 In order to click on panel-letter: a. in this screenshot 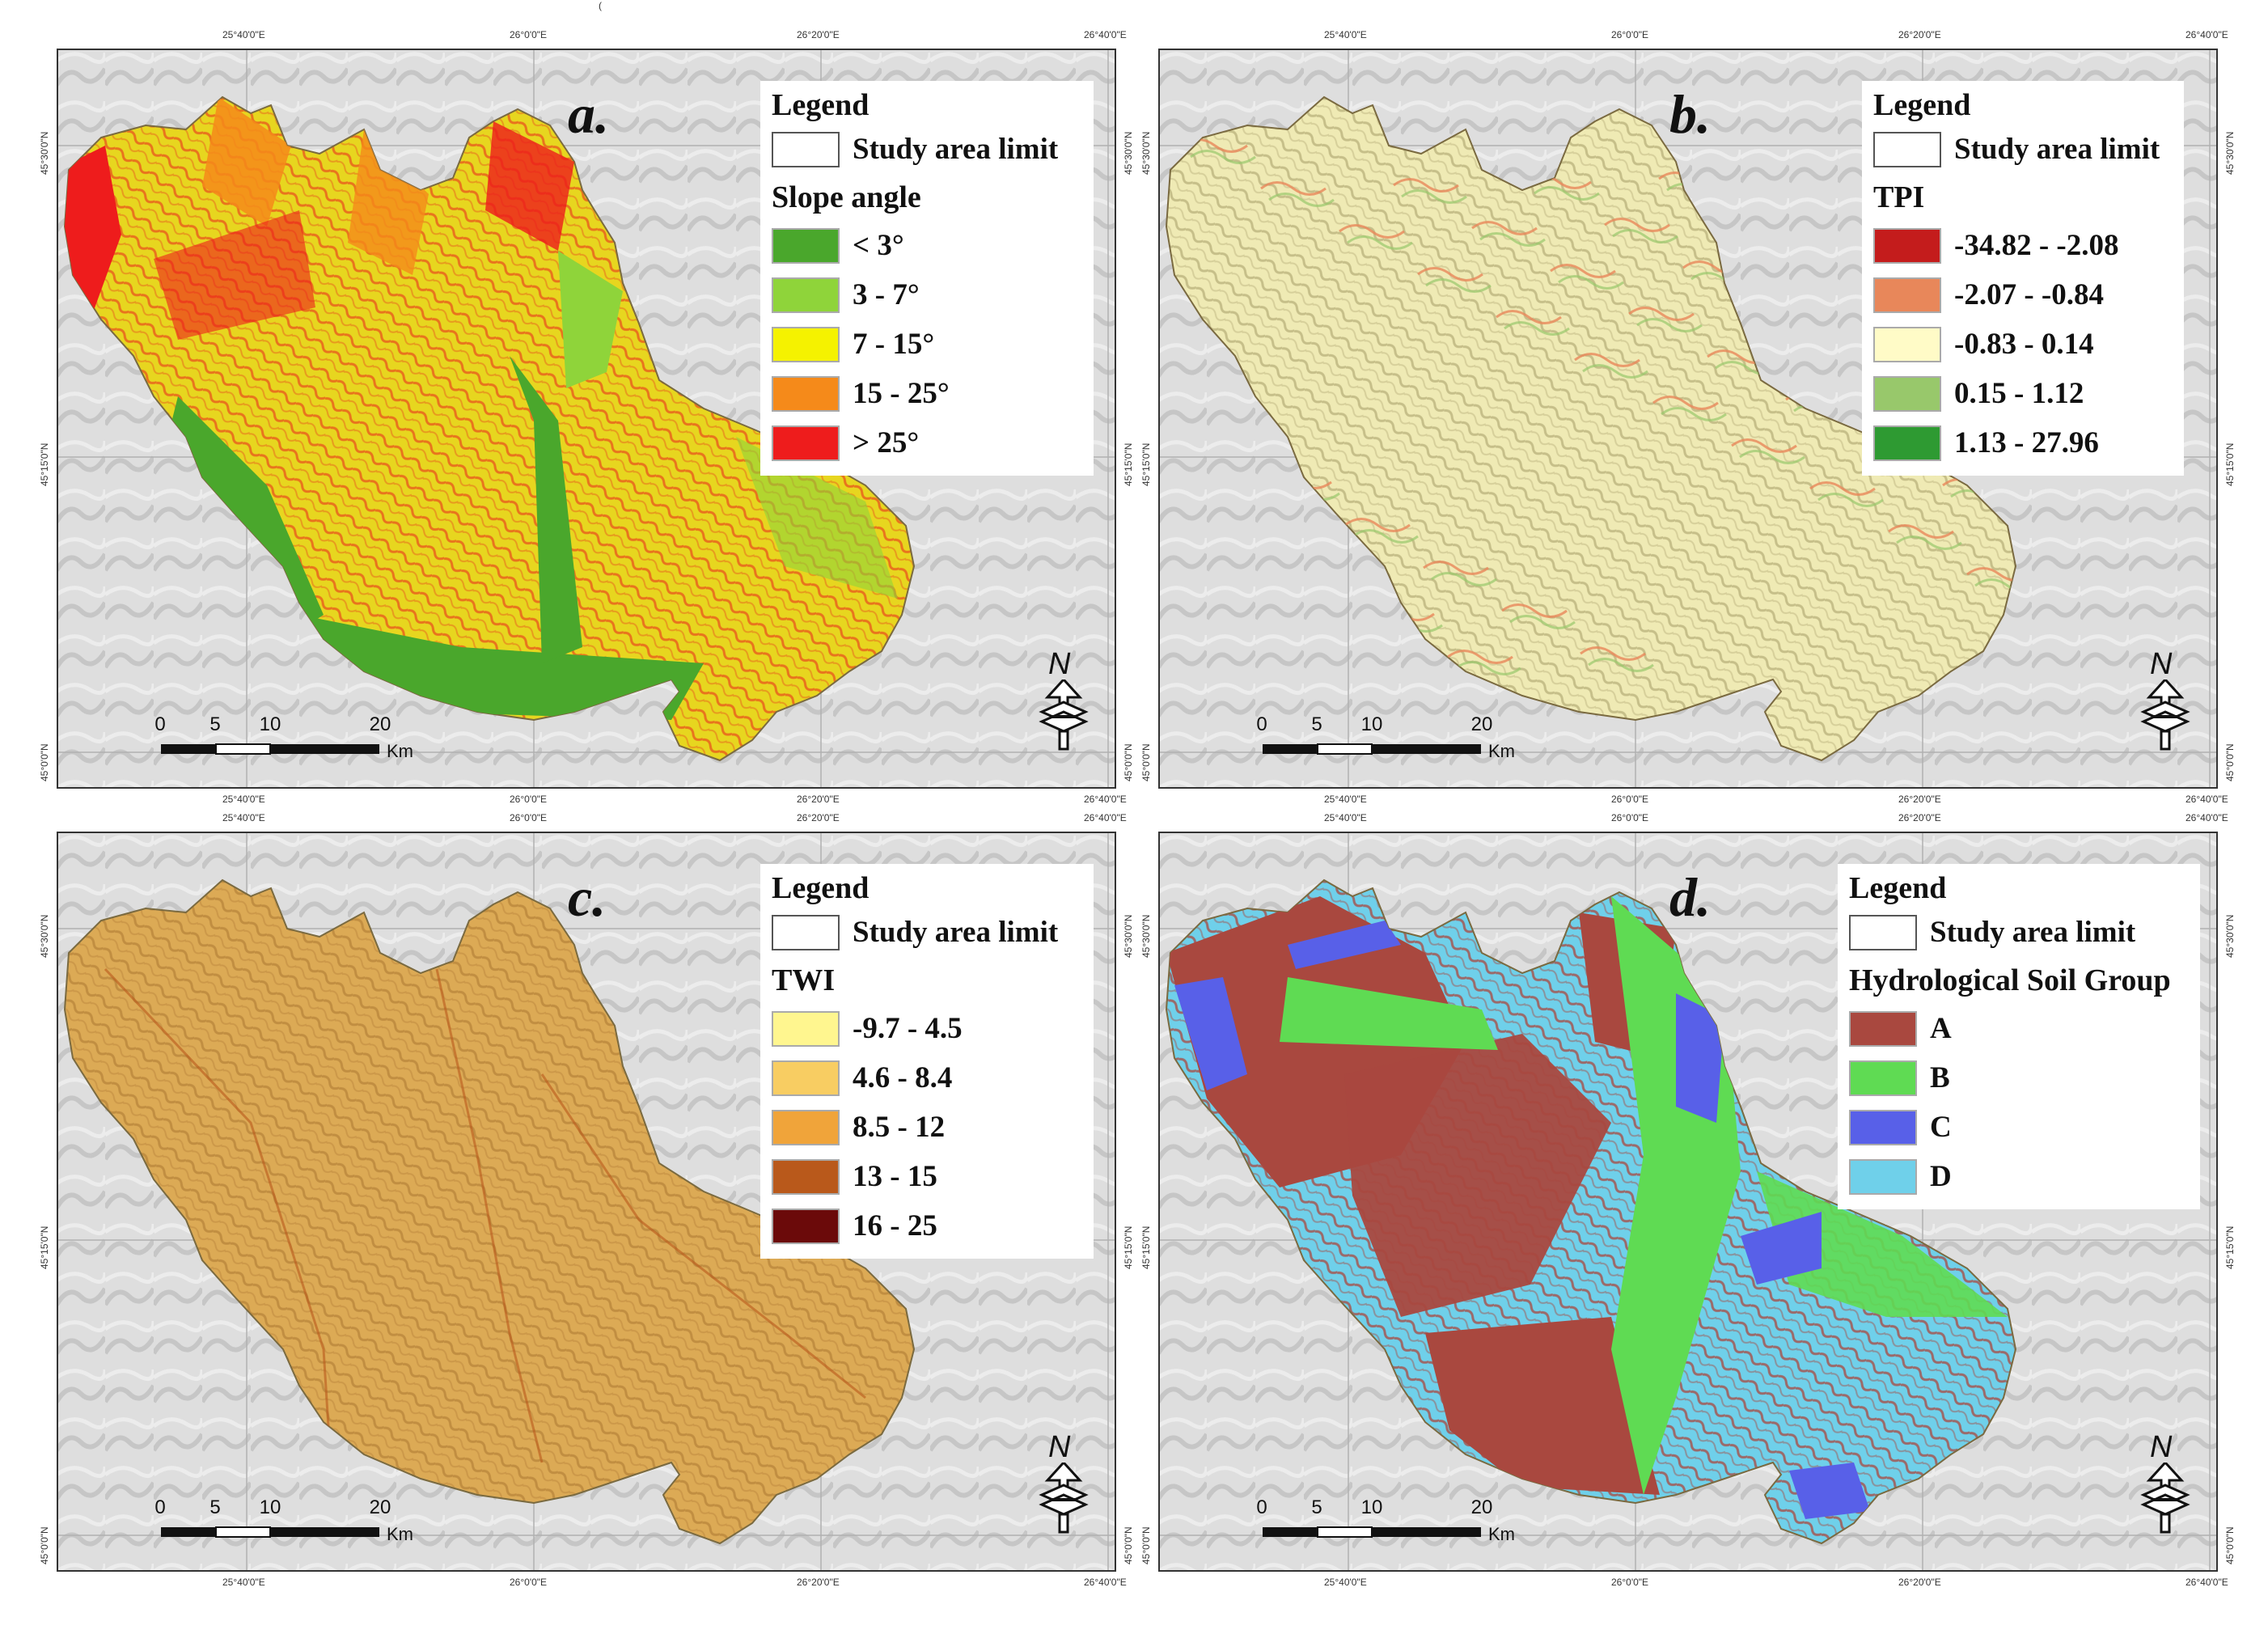, I will do `click(589, 114)`.